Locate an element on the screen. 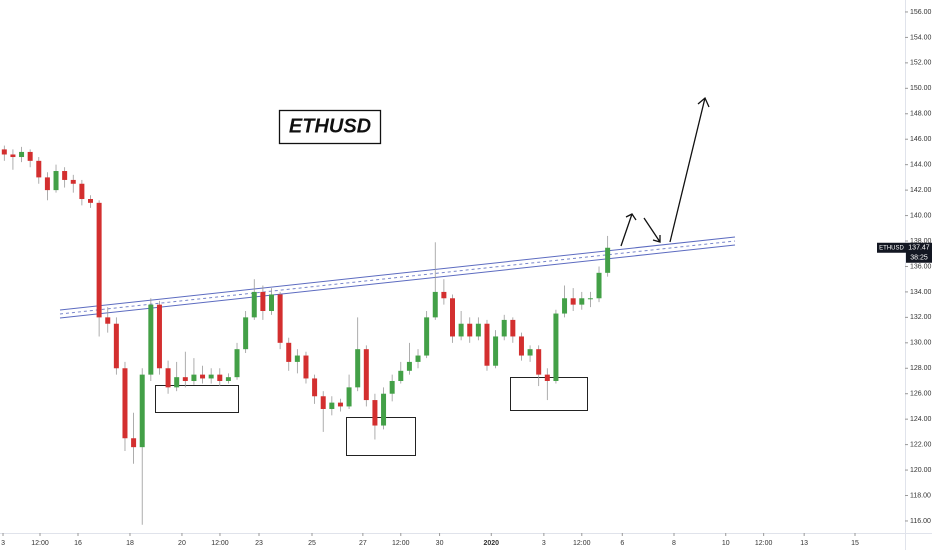  y-tick-label: 120.00 is located at coordinates (921, 470).